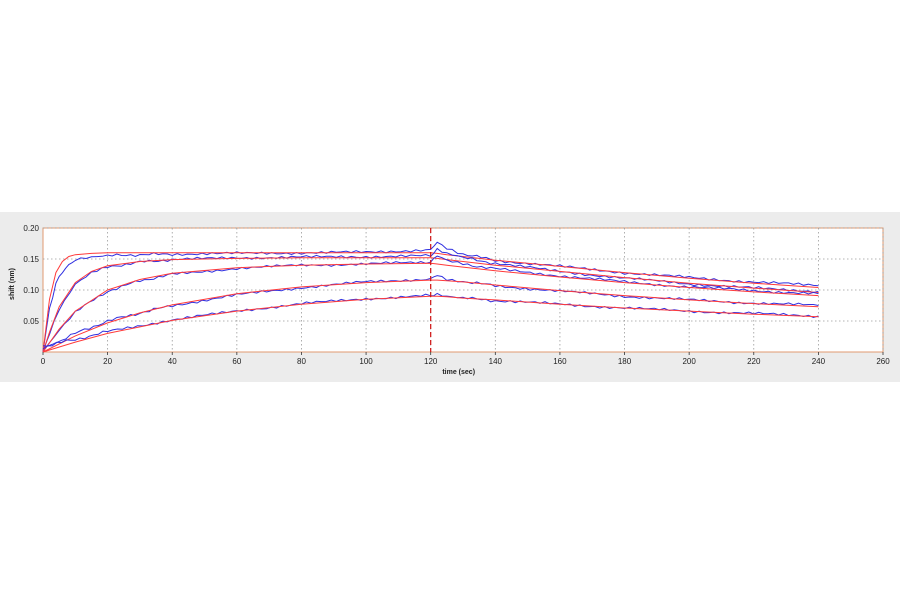 Image resolution: width=900 pixels, height=594 pixels. I want to click on x-tick-label: 80, so click(301, 361).